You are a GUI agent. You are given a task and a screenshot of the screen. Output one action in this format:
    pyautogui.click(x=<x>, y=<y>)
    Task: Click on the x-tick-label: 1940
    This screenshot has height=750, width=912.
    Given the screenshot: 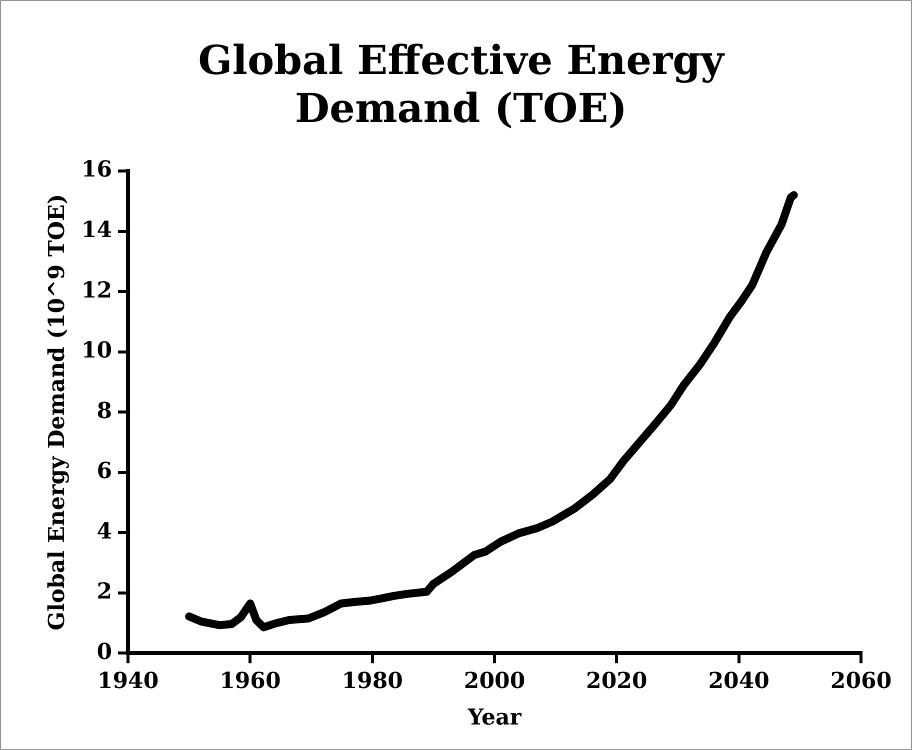 What is the action you would take?
    pyautogui.click(x=128, y=681)
    